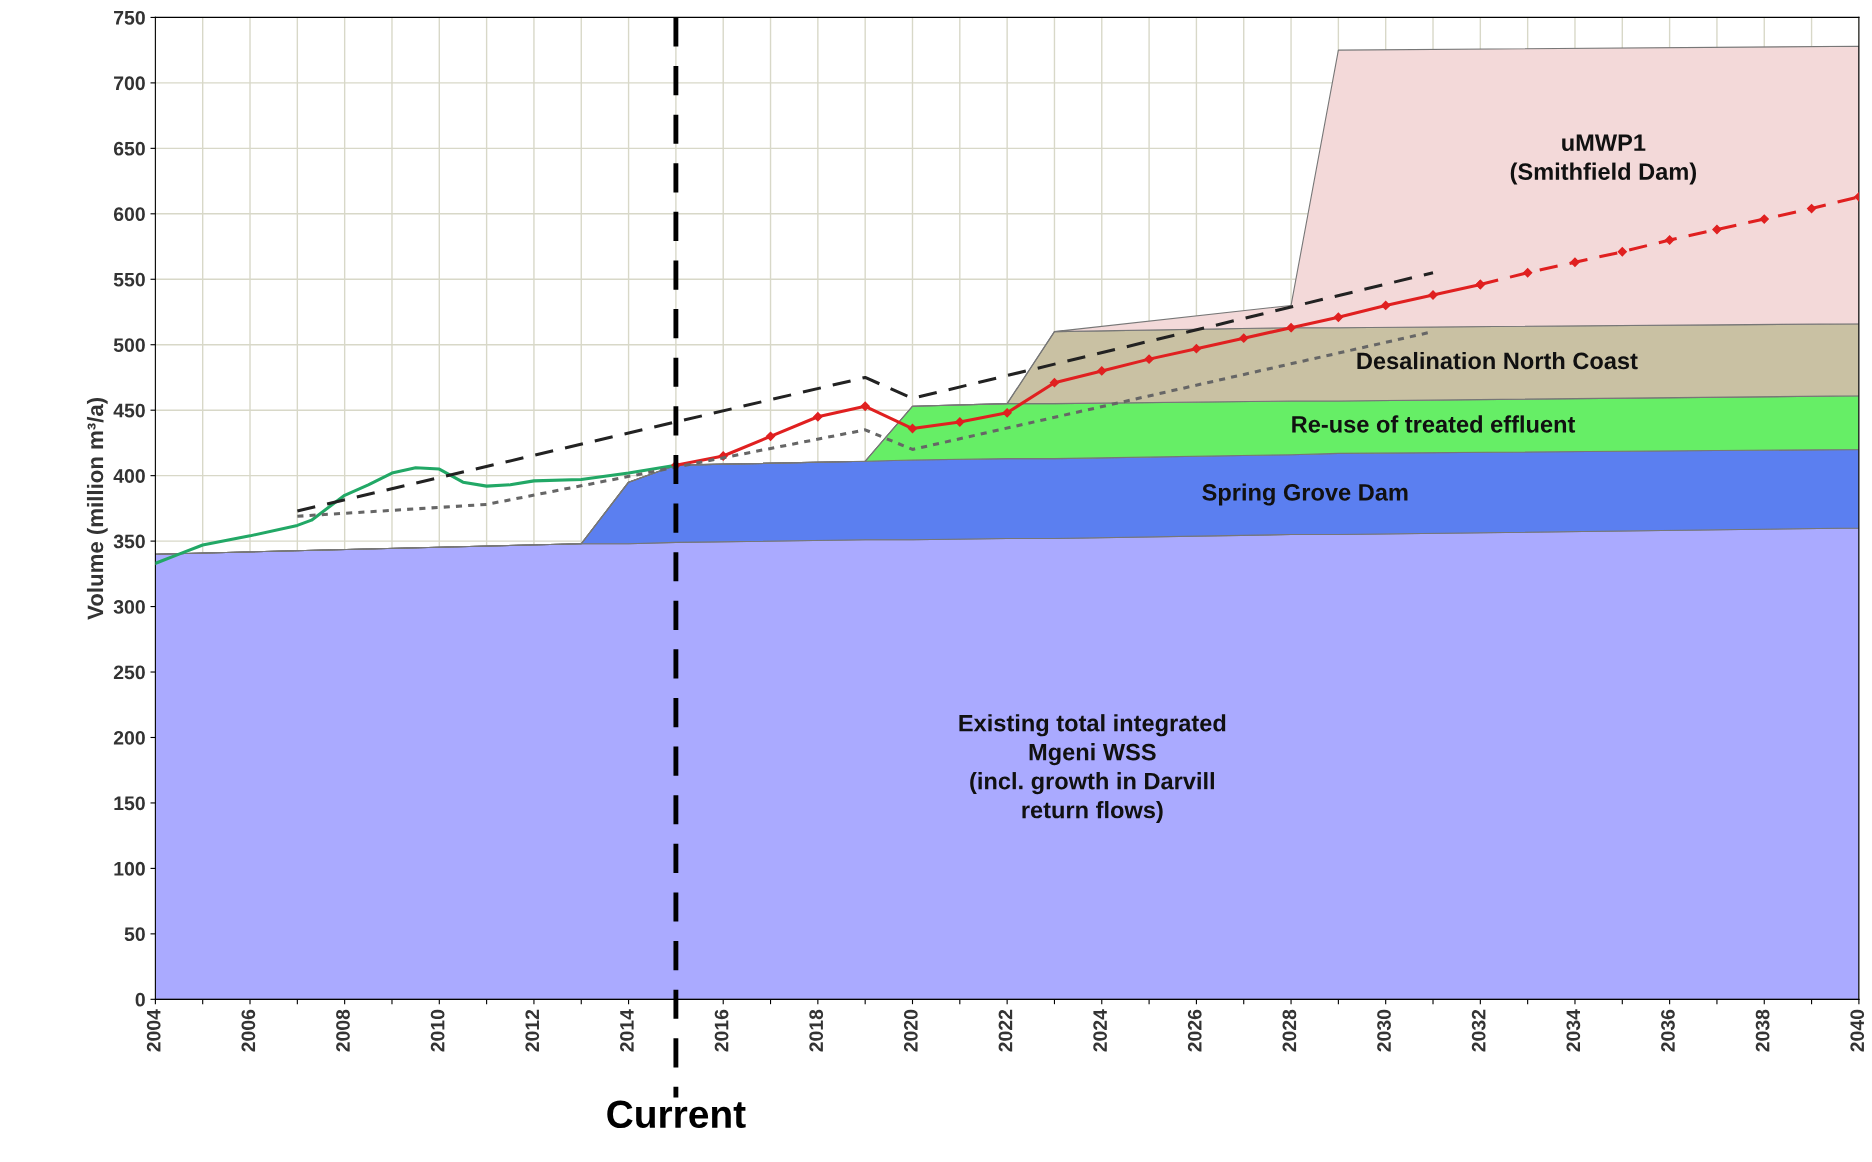  What do you see at coordinates (1092, 769) in the screenshot?
I see `series-label: Existing total integrated Mgeni WSS (incl. growth in Darvill return flows)` at bounding box center [1092, 769].